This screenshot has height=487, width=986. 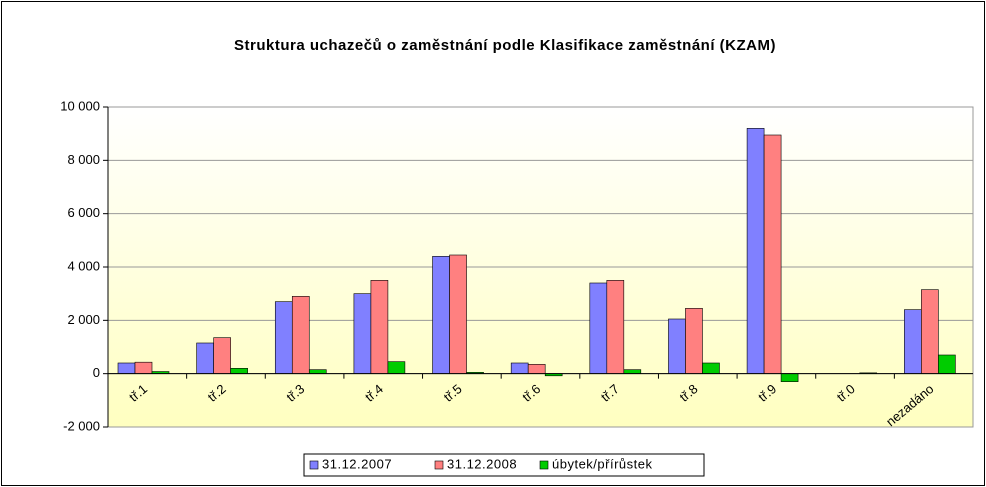 What do you see at coordinates (81, 425) in the screenshot?
I see `y-tick-label: -2 000` at bounding box center [81, 425].